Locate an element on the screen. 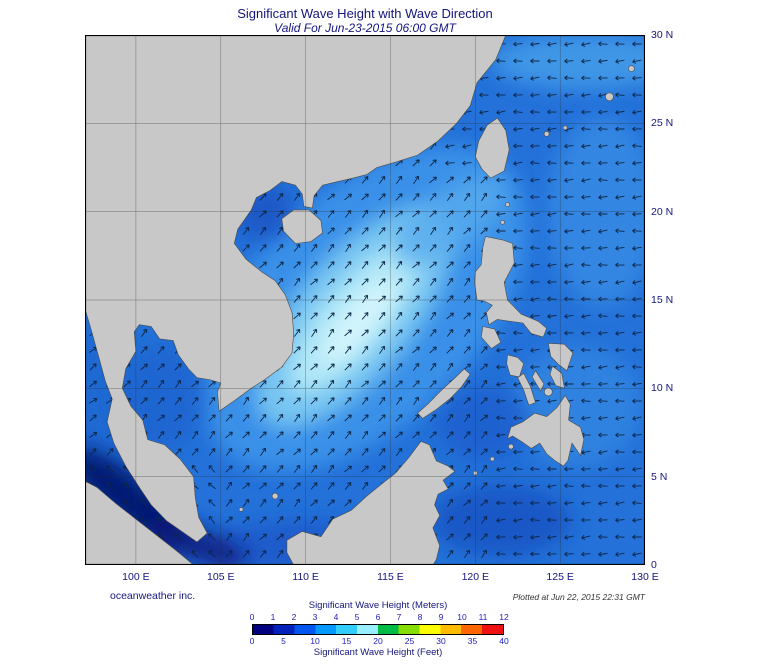 This screenshot has height=665, width=775. legend-feet-ticks: 0 5 10 15 20 25 30 35 40 is located at coordinates (379, 641).